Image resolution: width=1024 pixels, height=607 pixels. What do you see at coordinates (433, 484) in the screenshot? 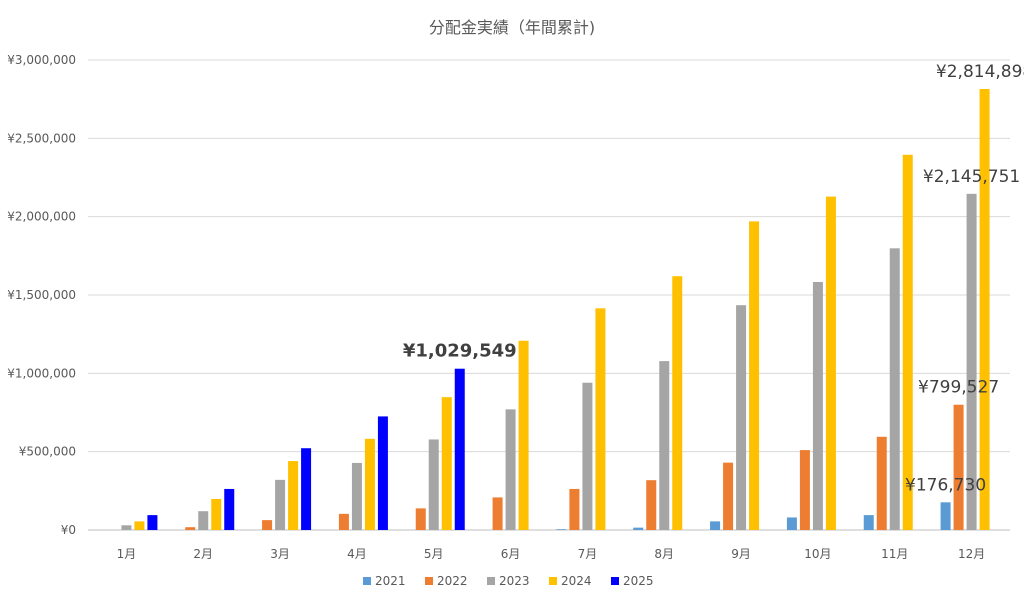
I see `bar-2023-5月` at bounding box center [433, 484].